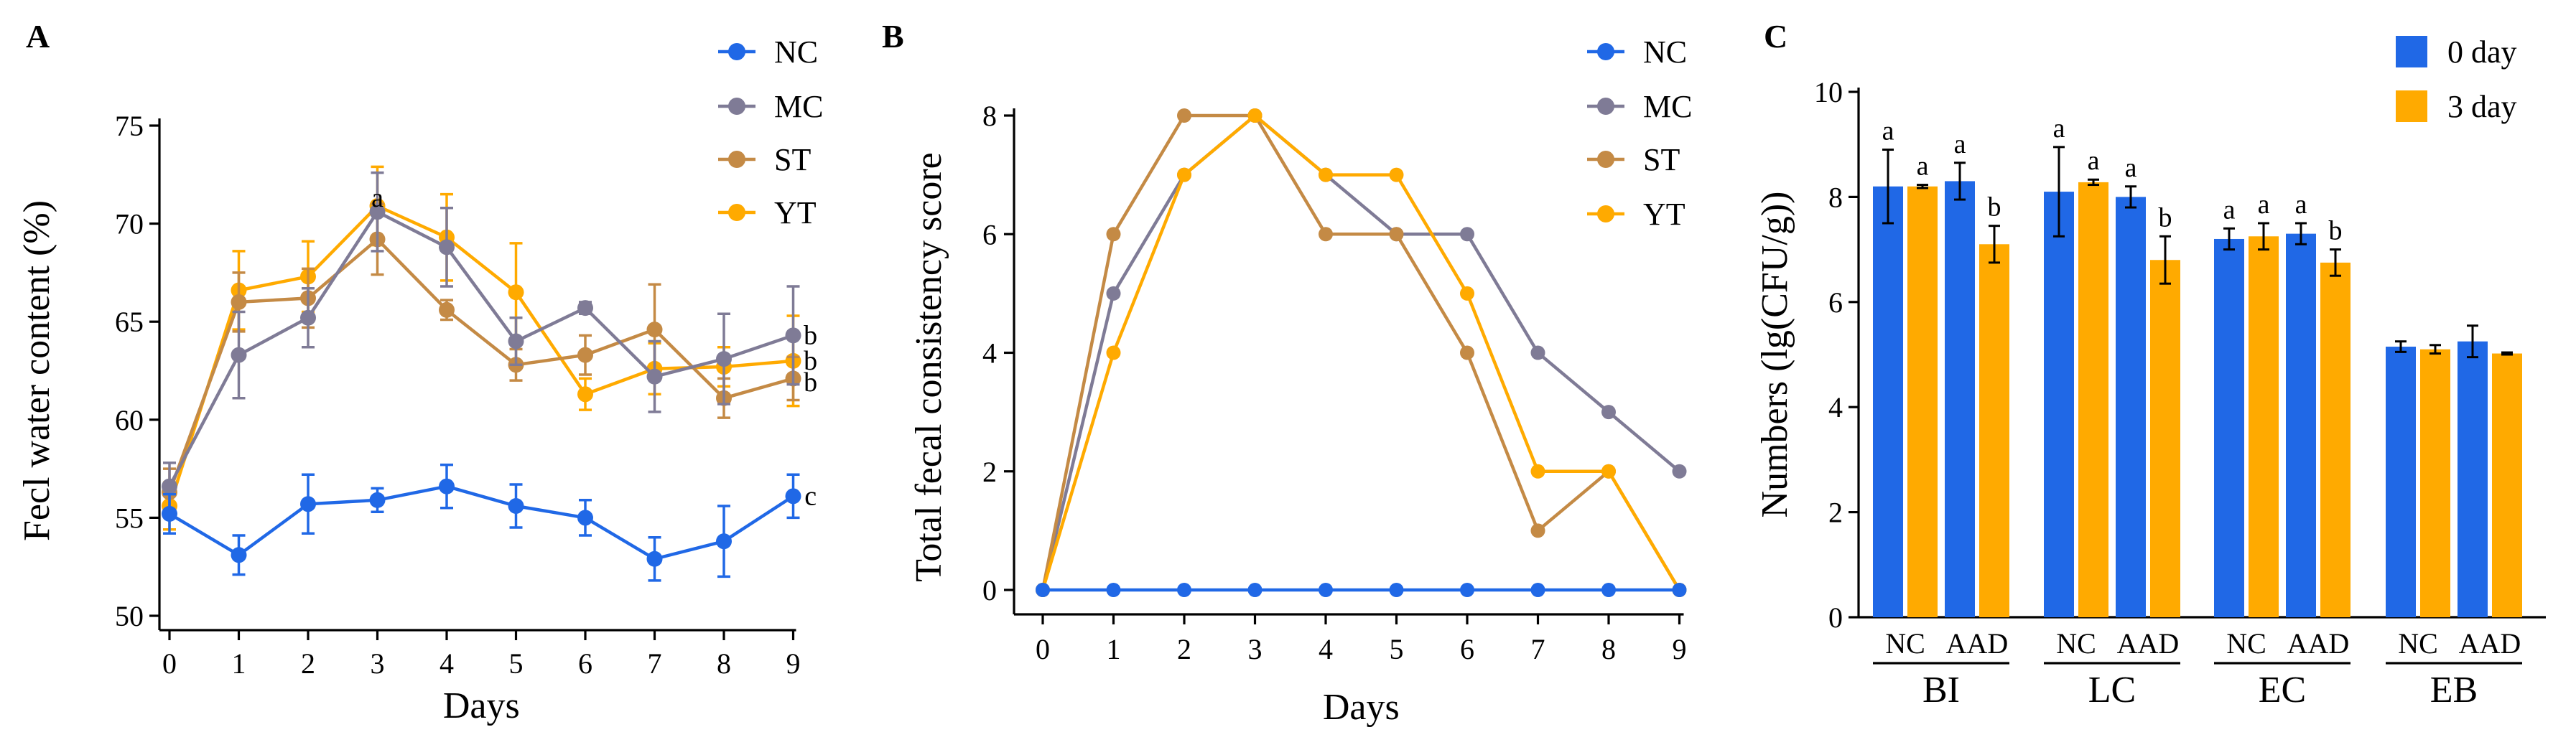  Describe the element at coordinates (1605, 106) in the screenshot. I see `legend-marker-mc` at that location.